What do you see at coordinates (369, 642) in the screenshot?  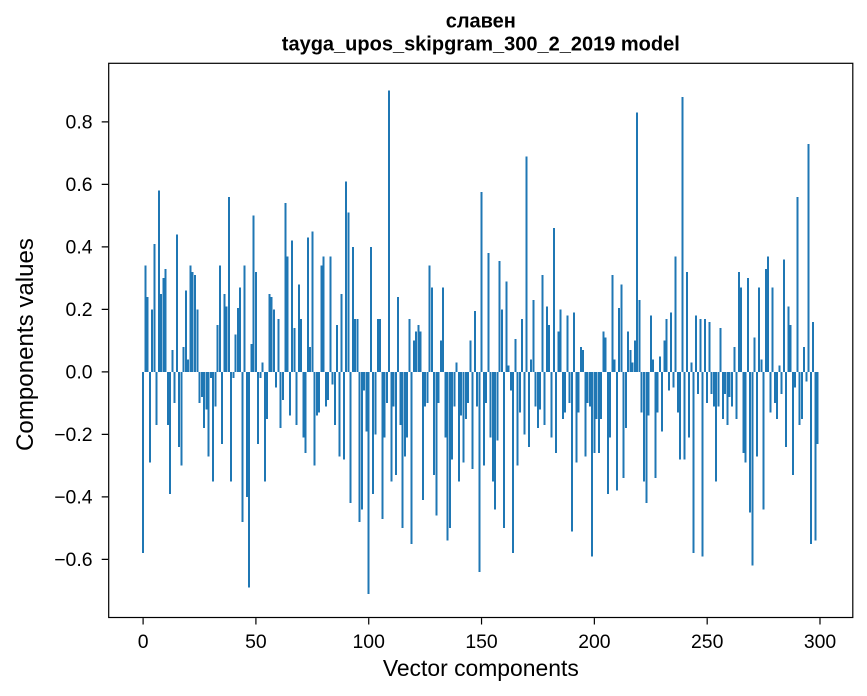 I see `svg-text: 100` at bounding box center [369, 642].